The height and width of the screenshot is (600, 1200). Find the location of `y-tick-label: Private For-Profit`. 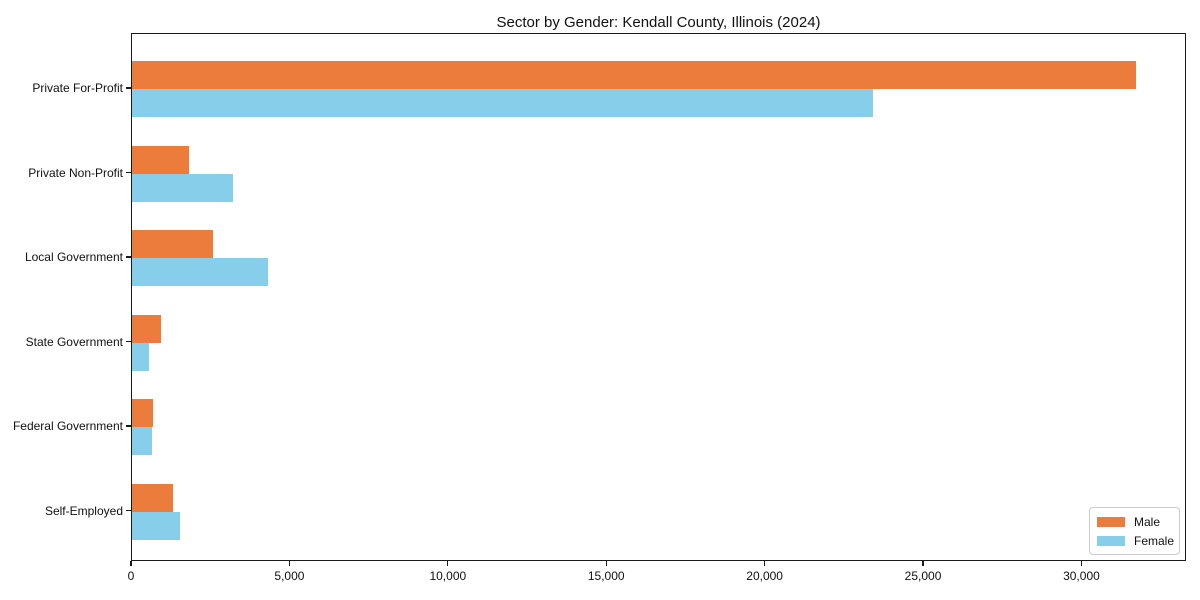

y-tick-label: Private For-Profit is located at coordinates (77, 88).